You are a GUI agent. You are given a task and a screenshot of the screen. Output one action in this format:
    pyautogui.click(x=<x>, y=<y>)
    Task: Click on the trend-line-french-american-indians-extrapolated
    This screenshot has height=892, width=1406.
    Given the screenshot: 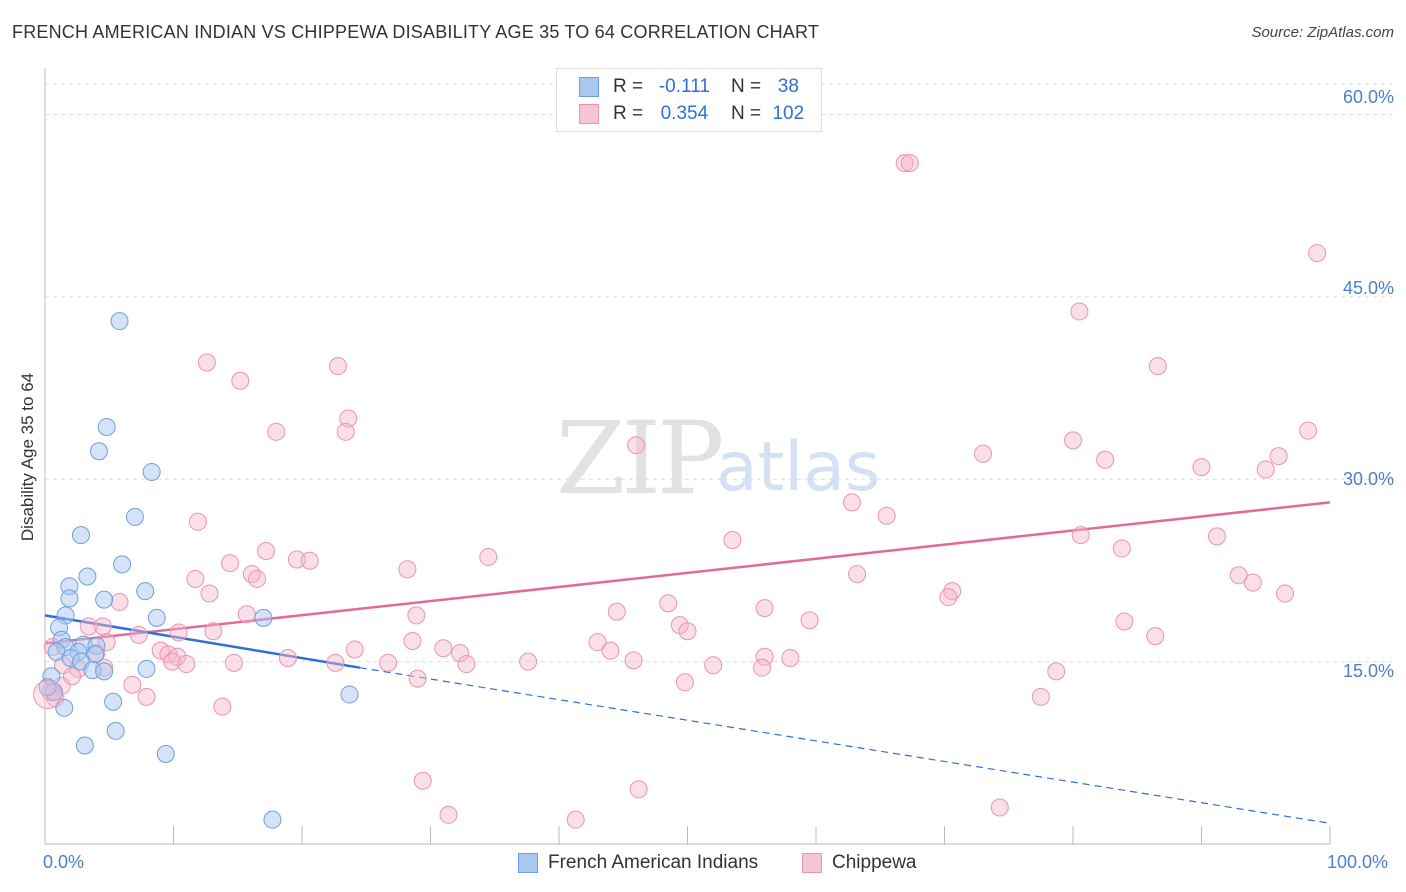 What is the action you would take?
    pyautogui.click(x=845, y=745)
    